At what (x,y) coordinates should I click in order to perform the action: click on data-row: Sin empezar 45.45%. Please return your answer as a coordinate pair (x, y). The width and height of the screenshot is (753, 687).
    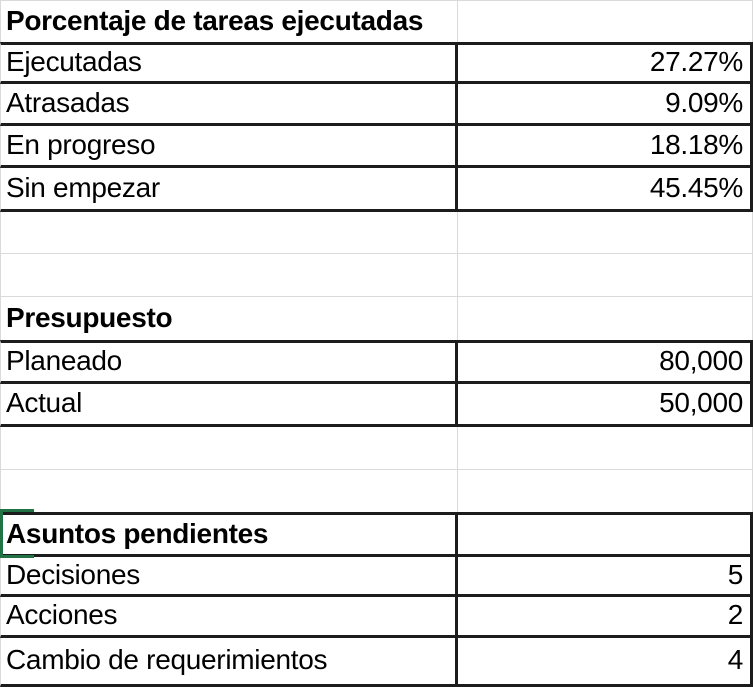
    Looking at the image, I should click on (376, 190).